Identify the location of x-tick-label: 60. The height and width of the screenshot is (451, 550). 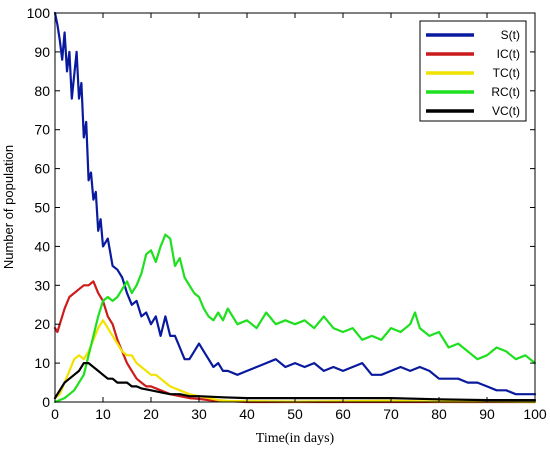
(343, 414).